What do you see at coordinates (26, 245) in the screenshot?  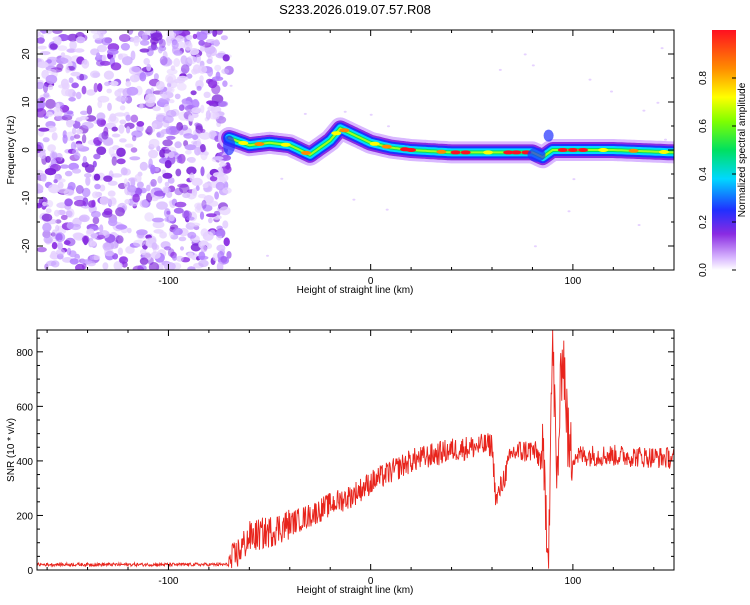 I see `y-tick-label: -20` at bounding box center [26, 245].